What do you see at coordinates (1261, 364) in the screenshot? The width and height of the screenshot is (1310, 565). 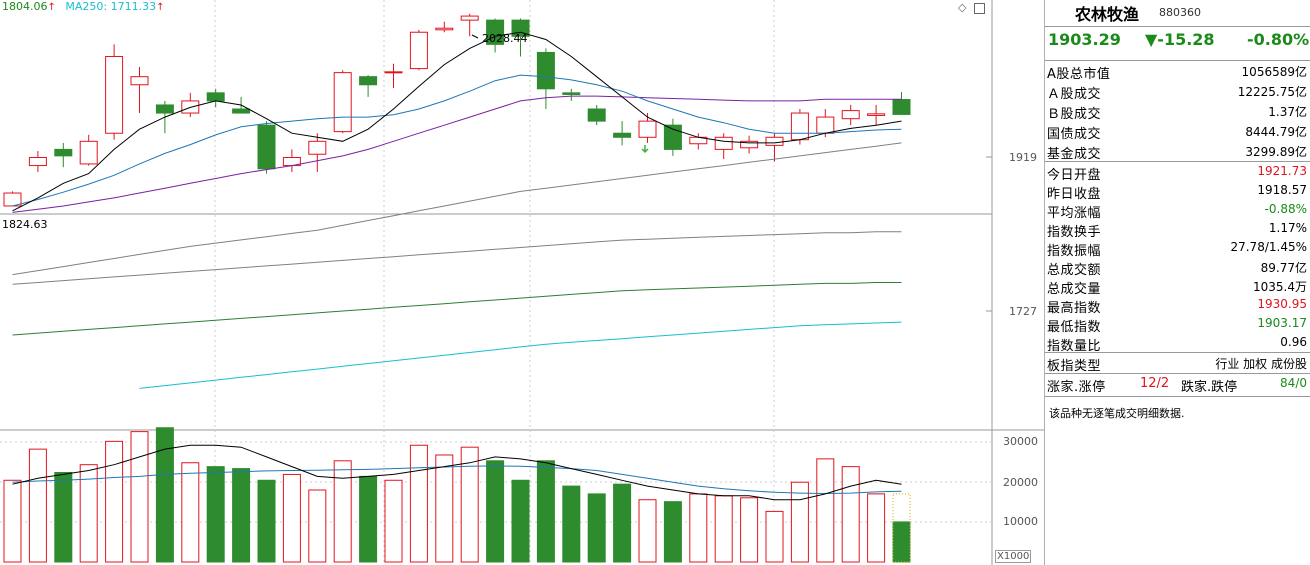 I see `index-type-value: 行业 加权 成份股` at bounding box center [1261, 364].